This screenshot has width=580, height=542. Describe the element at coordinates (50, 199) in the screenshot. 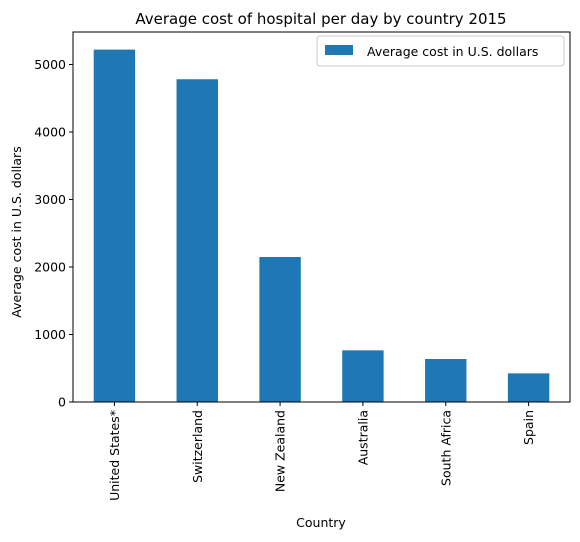

I see `y-tick-label-3: 3000` at that location.